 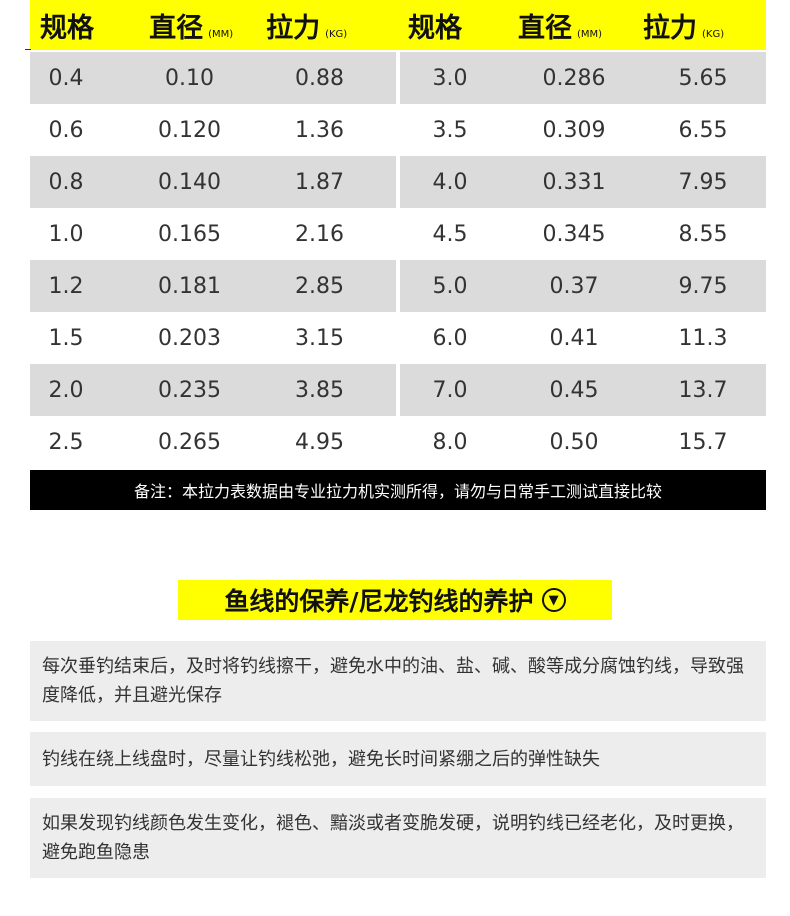 What do you see at coordinates (450, 130) in the screenshot?
I see `spec-cell: 3.5` at bounding box center [450, 130].